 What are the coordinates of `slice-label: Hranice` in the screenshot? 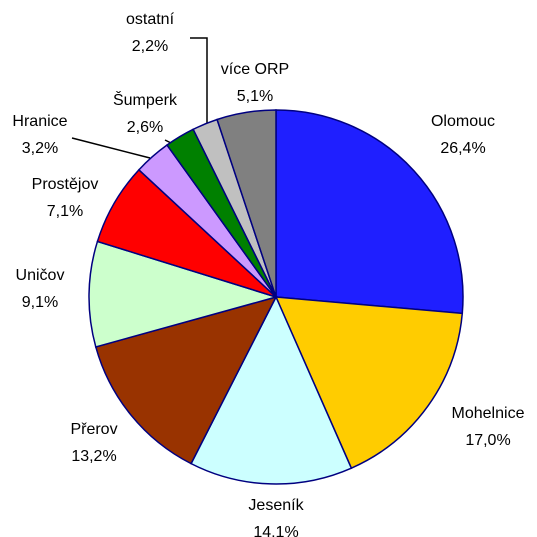 It's located at (39, 121).